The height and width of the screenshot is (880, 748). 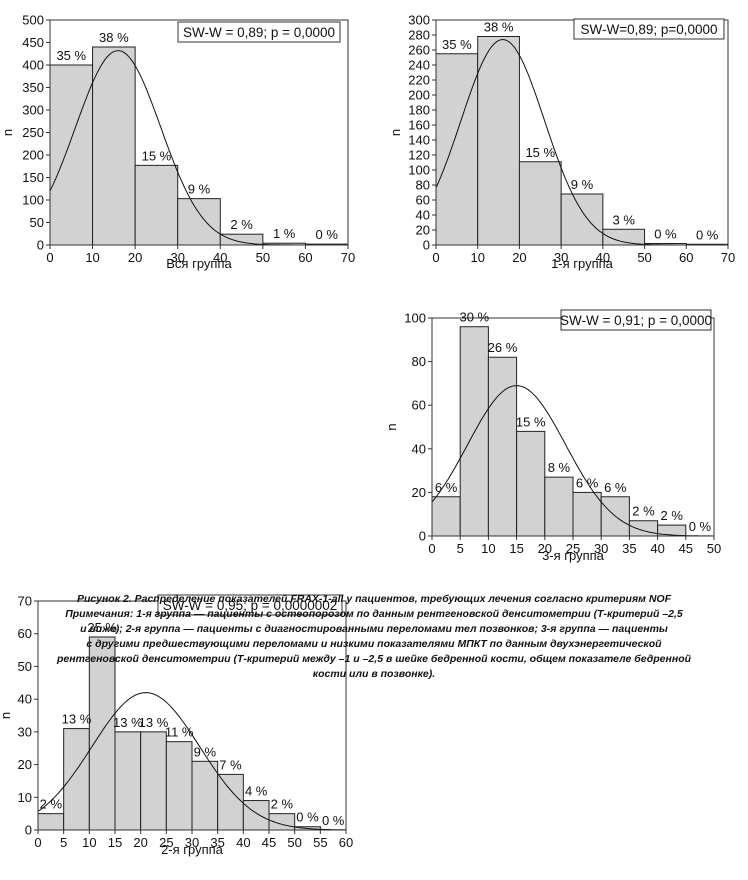 I want to click on y-tick-label: 80, so click(x=423, y=185).